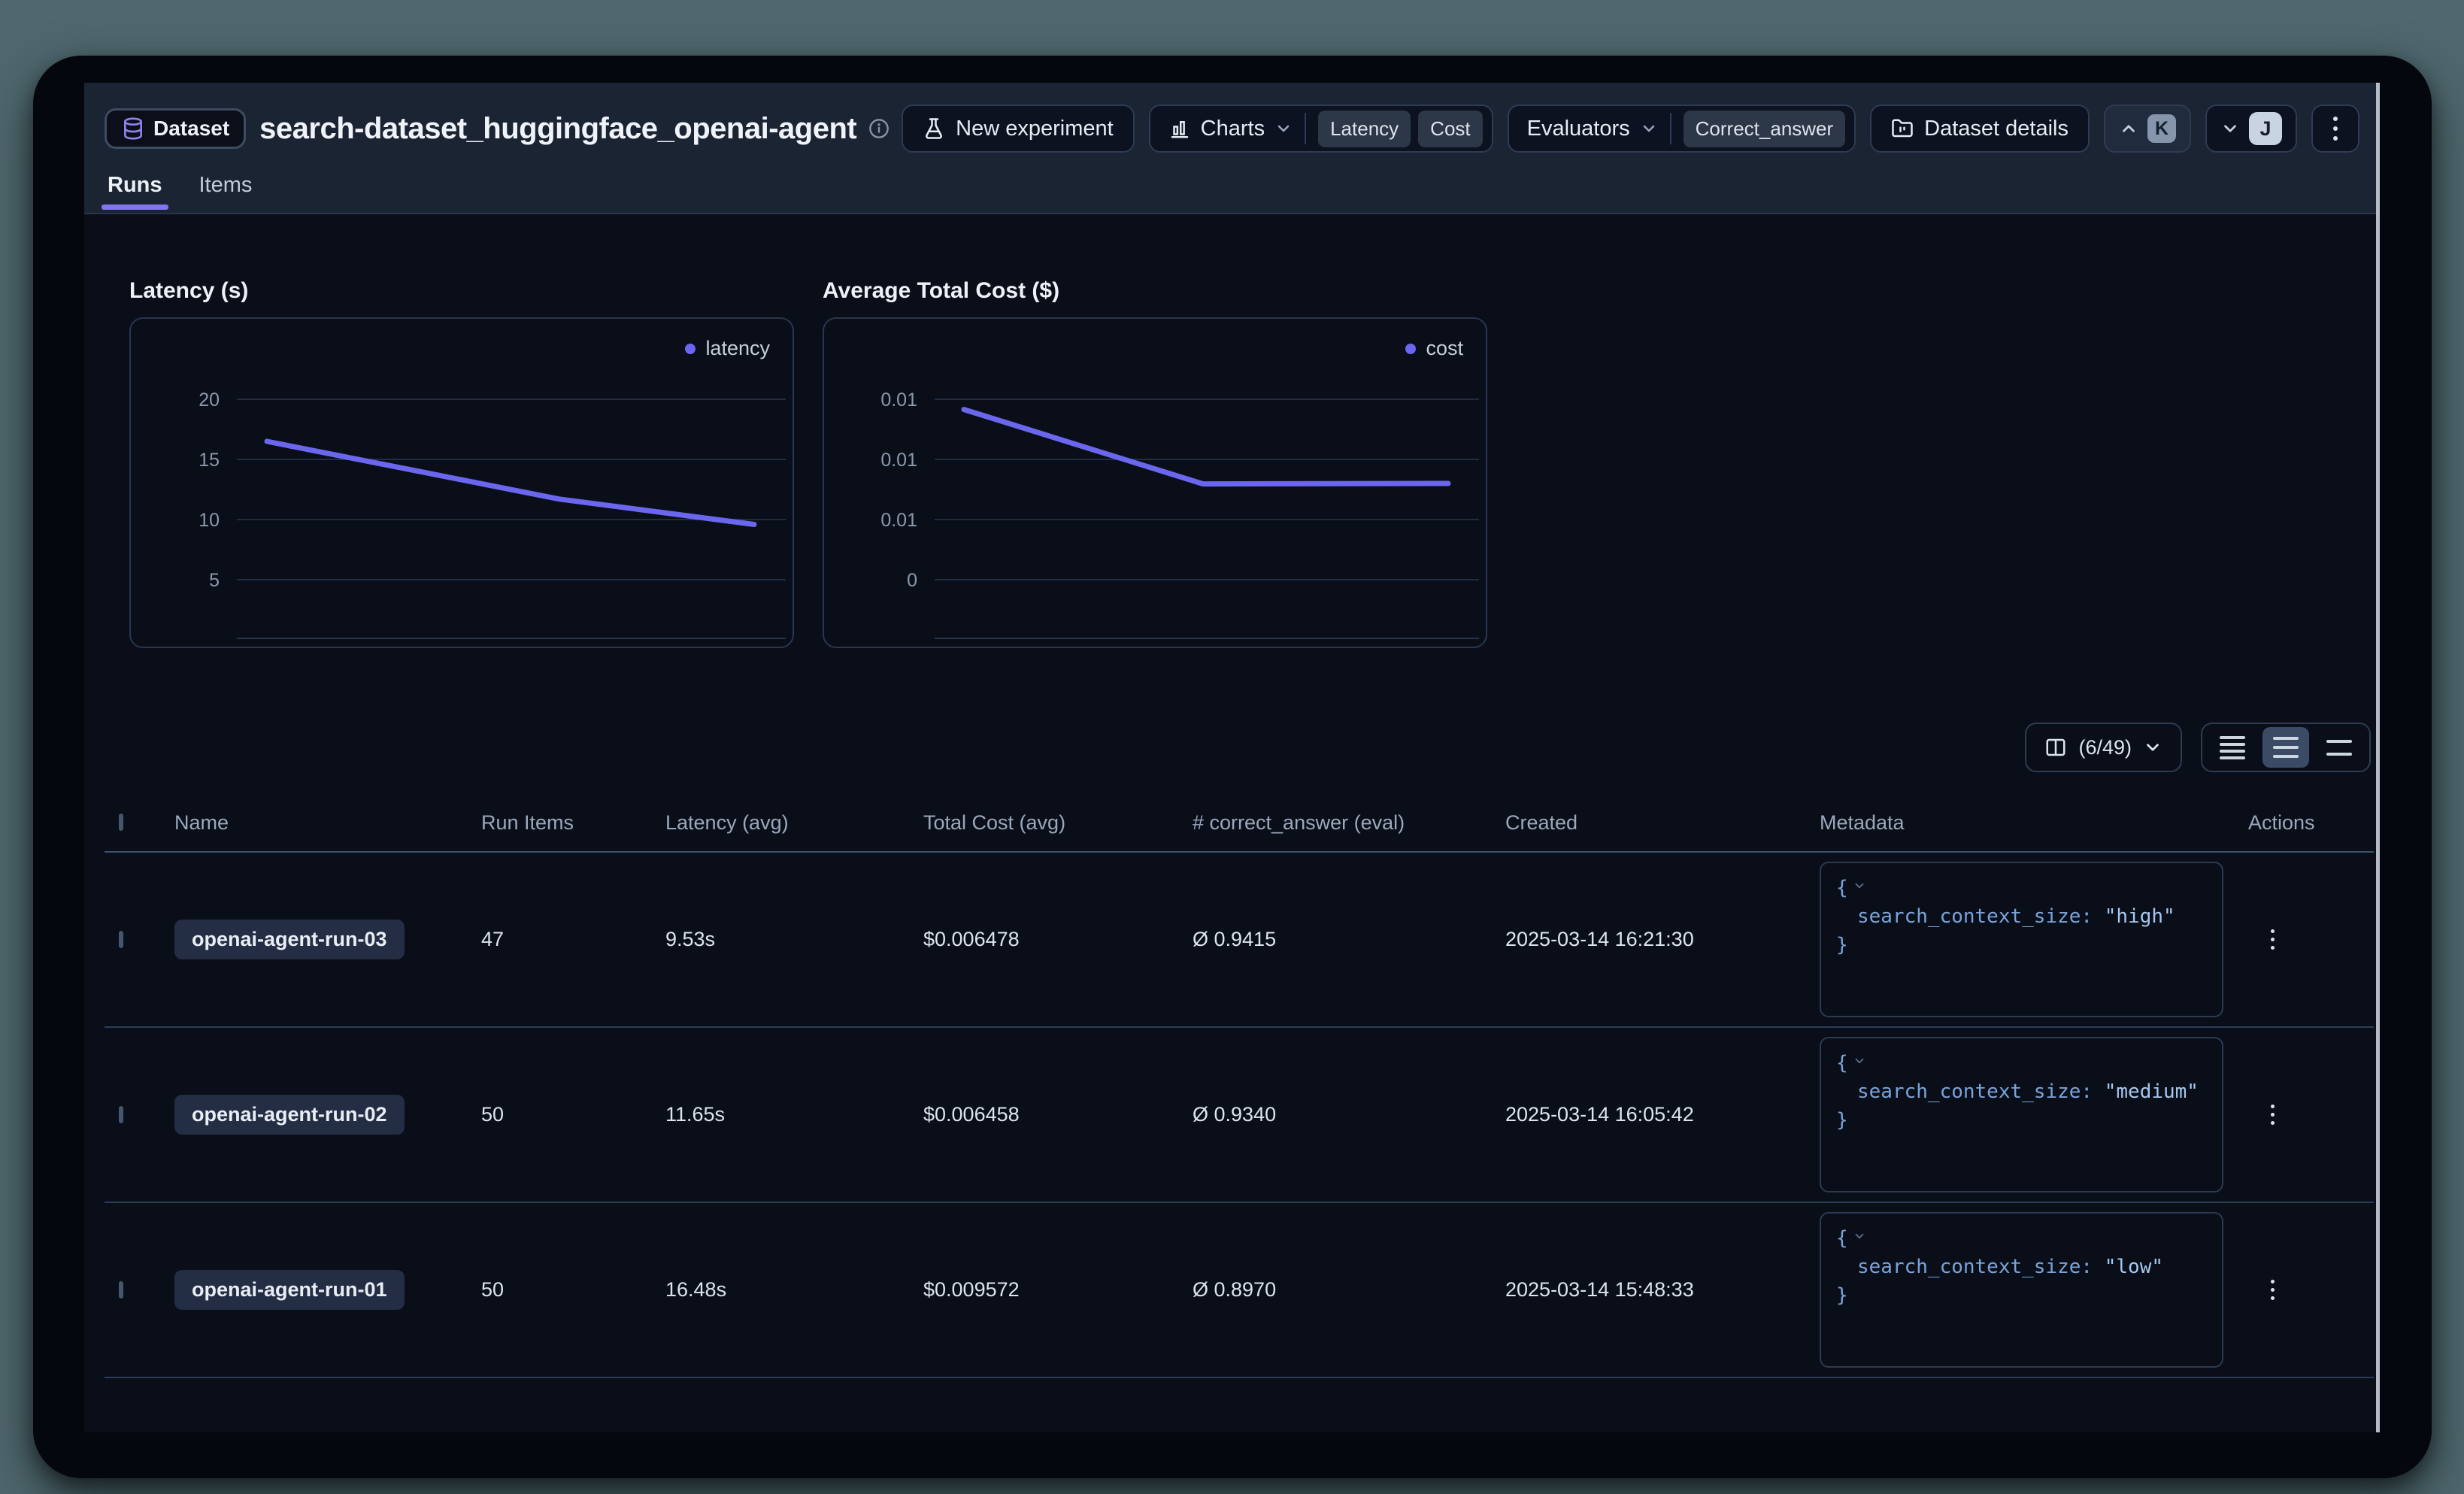 The width and height of the screenshot is (2464, 1494). I want to click on new-experiment-button: New experiment, so click(1018, 129).